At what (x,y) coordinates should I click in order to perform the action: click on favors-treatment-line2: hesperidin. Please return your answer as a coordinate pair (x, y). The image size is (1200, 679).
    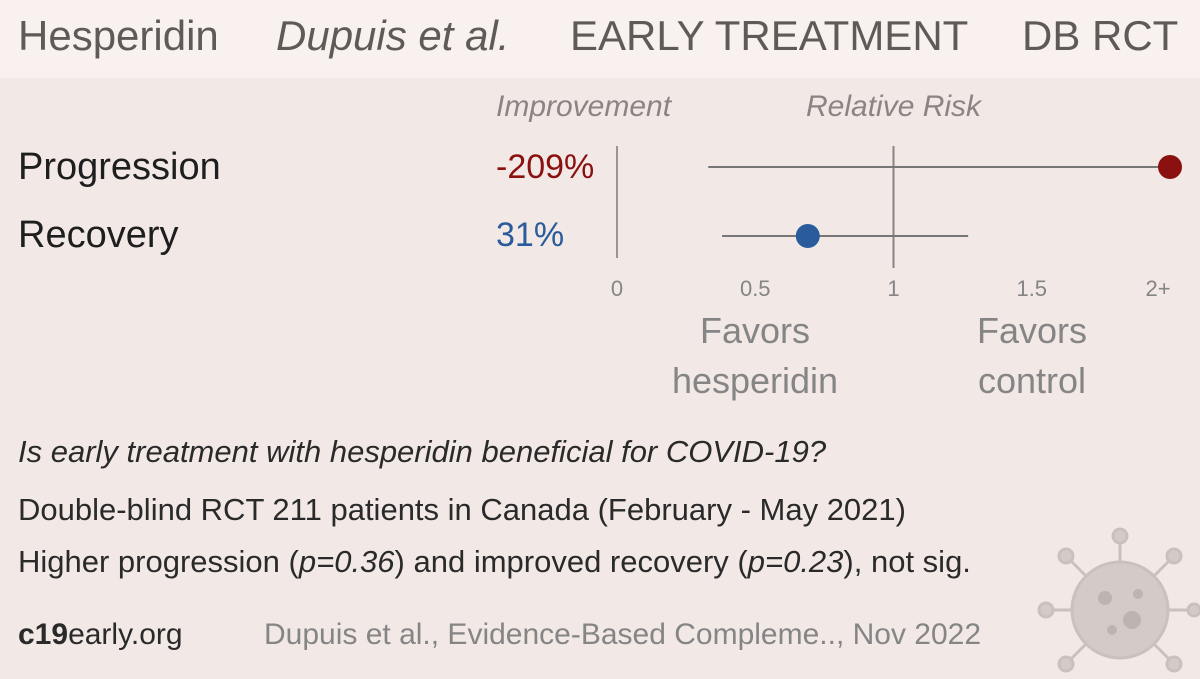
    Looking at the image, I should click on (755, 380).